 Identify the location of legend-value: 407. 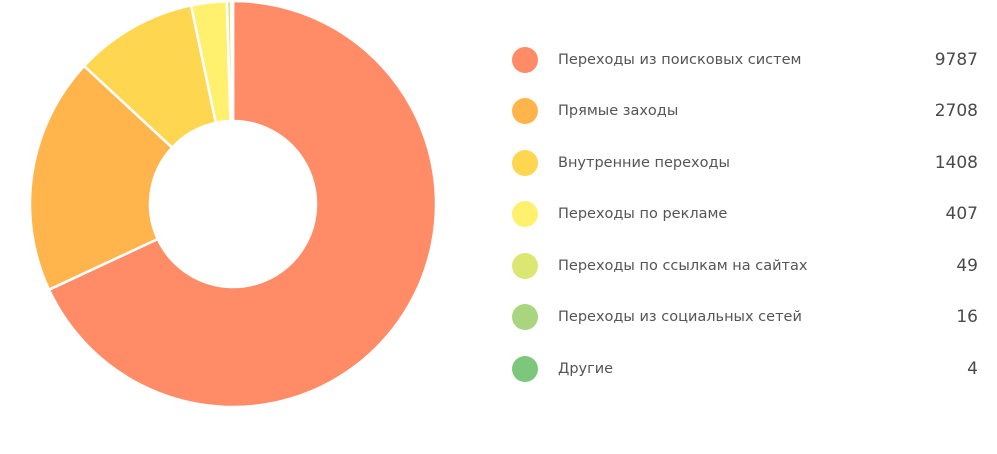
(961, 214).